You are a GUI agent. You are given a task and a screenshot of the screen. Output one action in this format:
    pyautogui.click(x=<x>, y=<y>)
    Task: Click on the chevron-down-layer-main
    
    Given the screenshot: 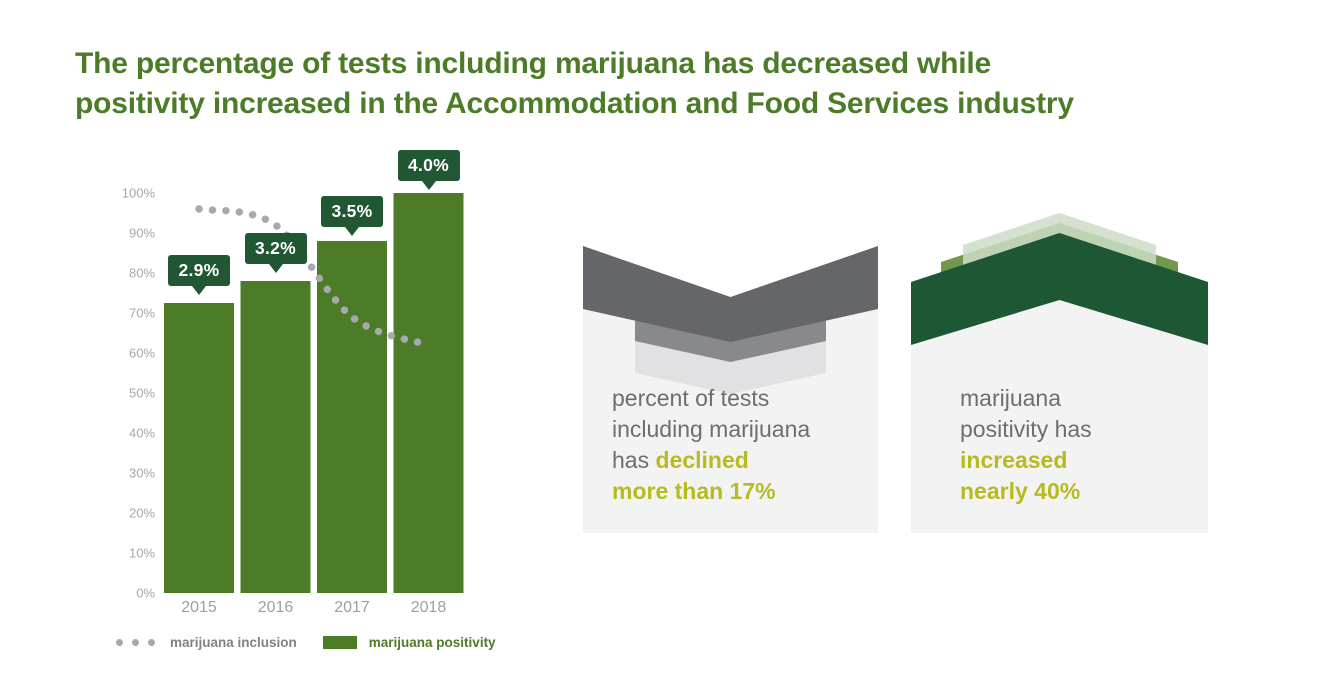 What is the action you would take?
    pyautogui.click(x=730, y=294)
    